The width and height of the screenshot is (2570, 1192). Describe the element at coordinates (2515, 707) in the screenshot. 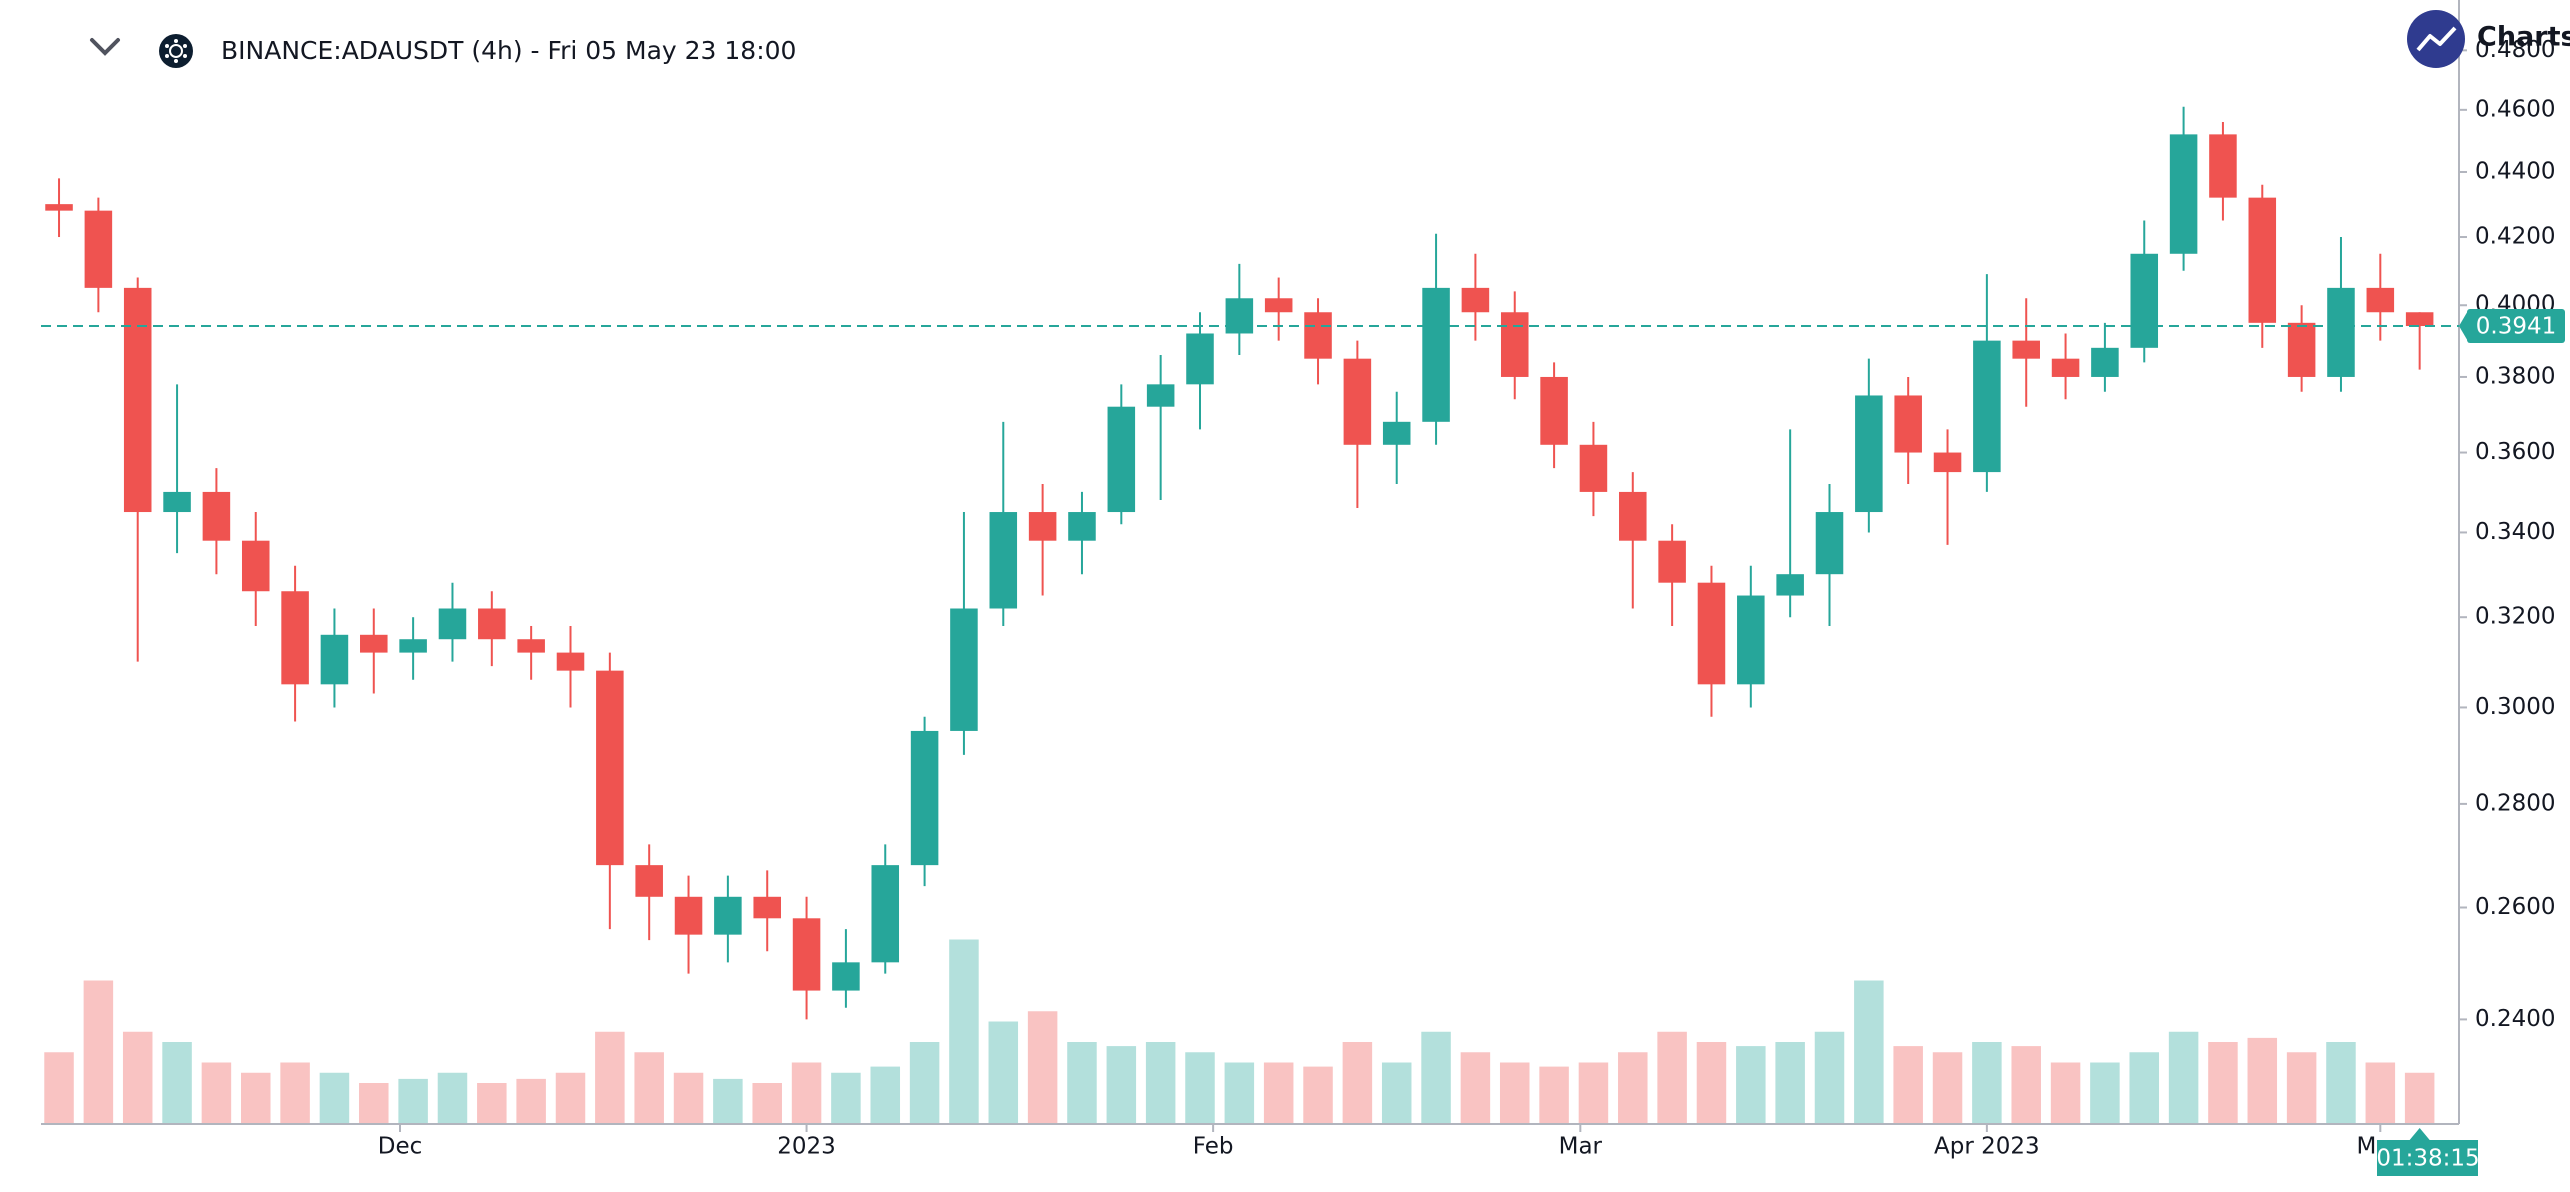

I see `y-tick-label: 0.3000` at that location.